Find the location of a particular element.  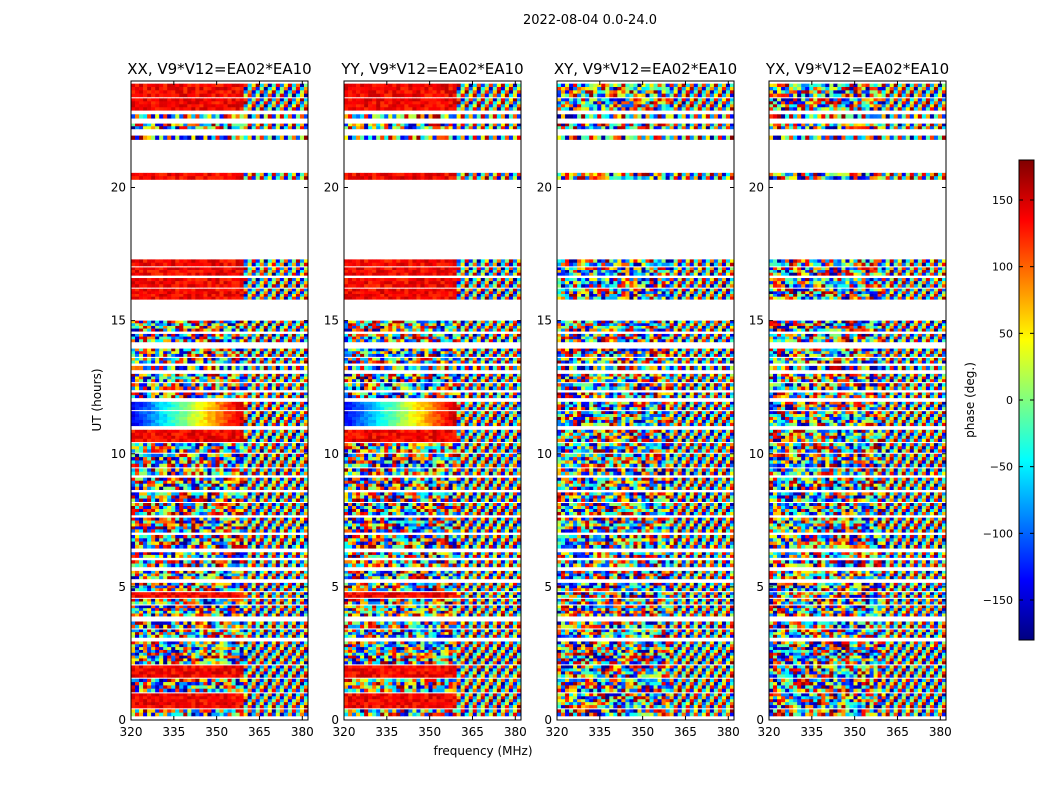

heatmap-yy is located at coordinates (432, 400).